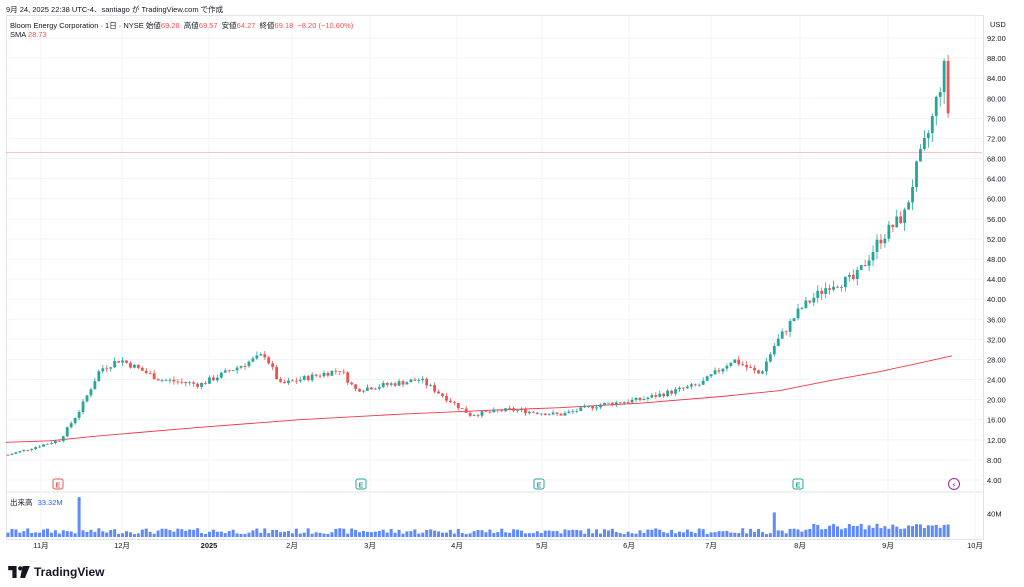  Describe the element at coordinates (996, 58) in the screenshot. I see `y-tick-label: 88.00` at that location.